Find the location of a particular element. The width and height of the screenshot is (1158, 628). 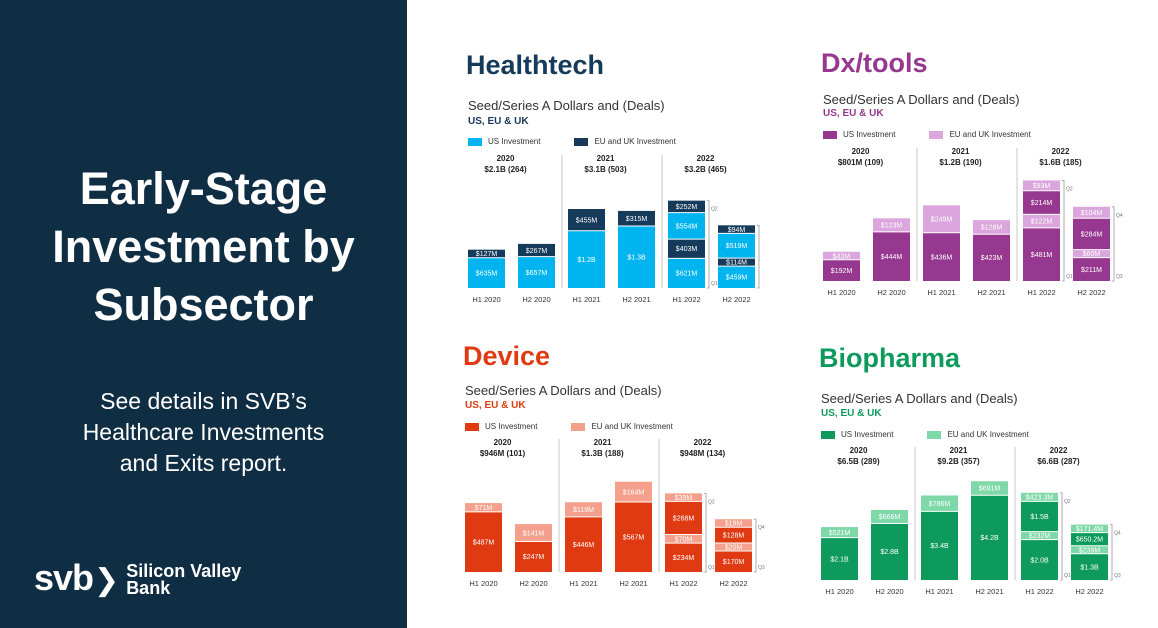

year-label: 2022 is located at coordinates (1061, 152).